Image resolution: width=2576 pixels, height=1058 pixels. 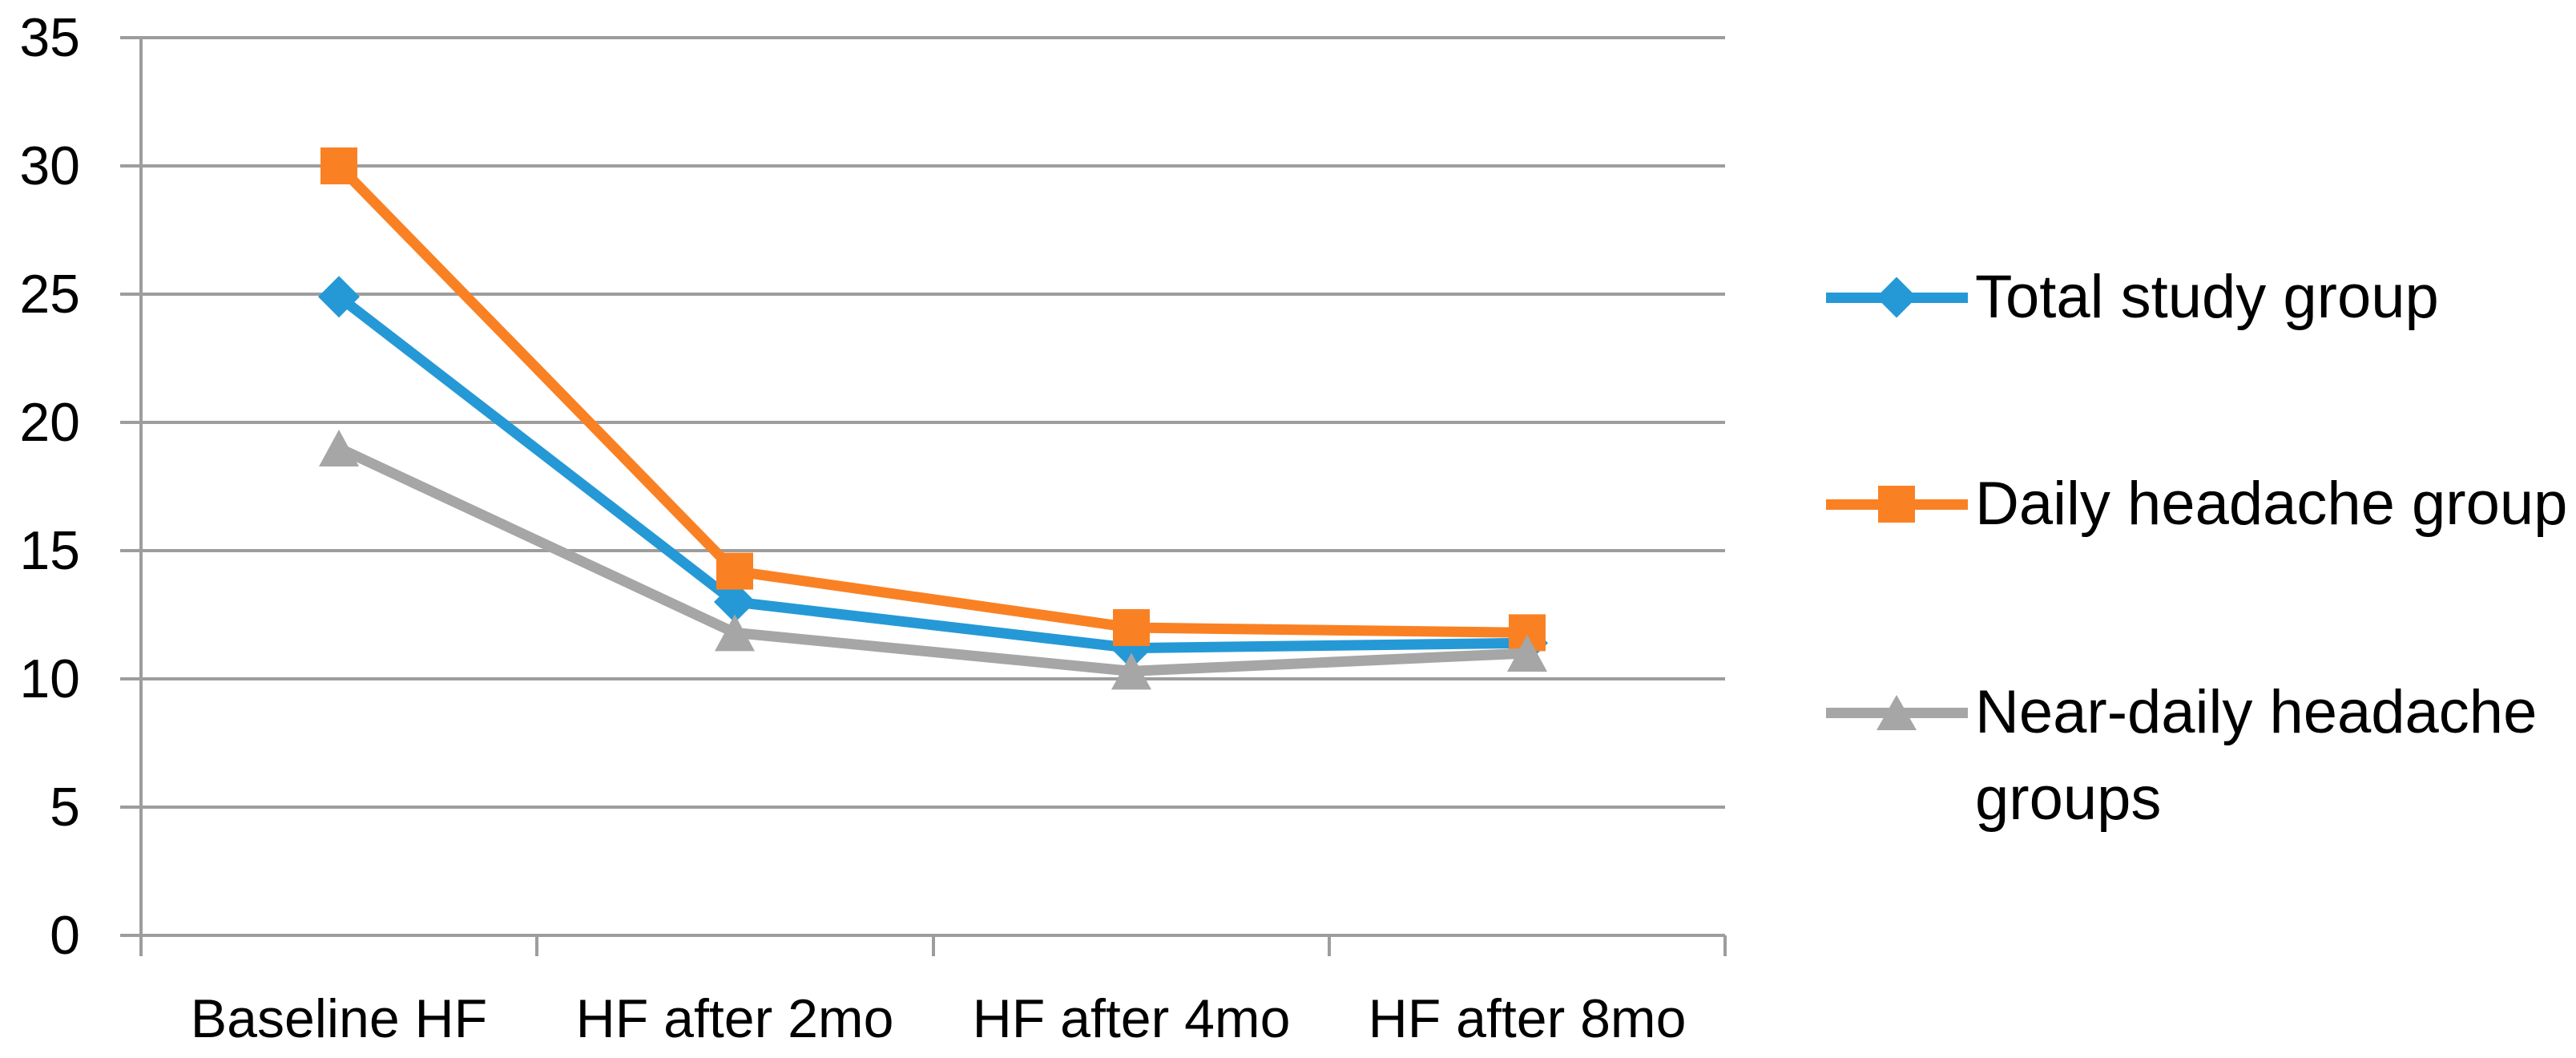 What do you see at coordinates (65, 807) in the screenshot?
I see `y-tick-label-5: 5` at bounding box center [65, 807].